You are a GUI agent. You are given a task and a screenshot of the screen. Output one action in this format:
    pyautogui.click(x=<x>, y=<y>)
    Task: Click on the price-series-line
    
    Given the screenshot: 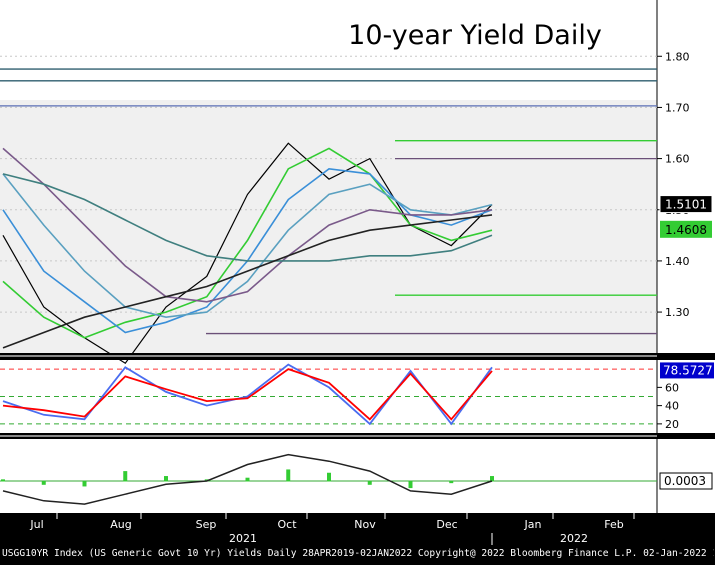 What is the action you would take?
    pyautogui.click(x=247, y=217)
    